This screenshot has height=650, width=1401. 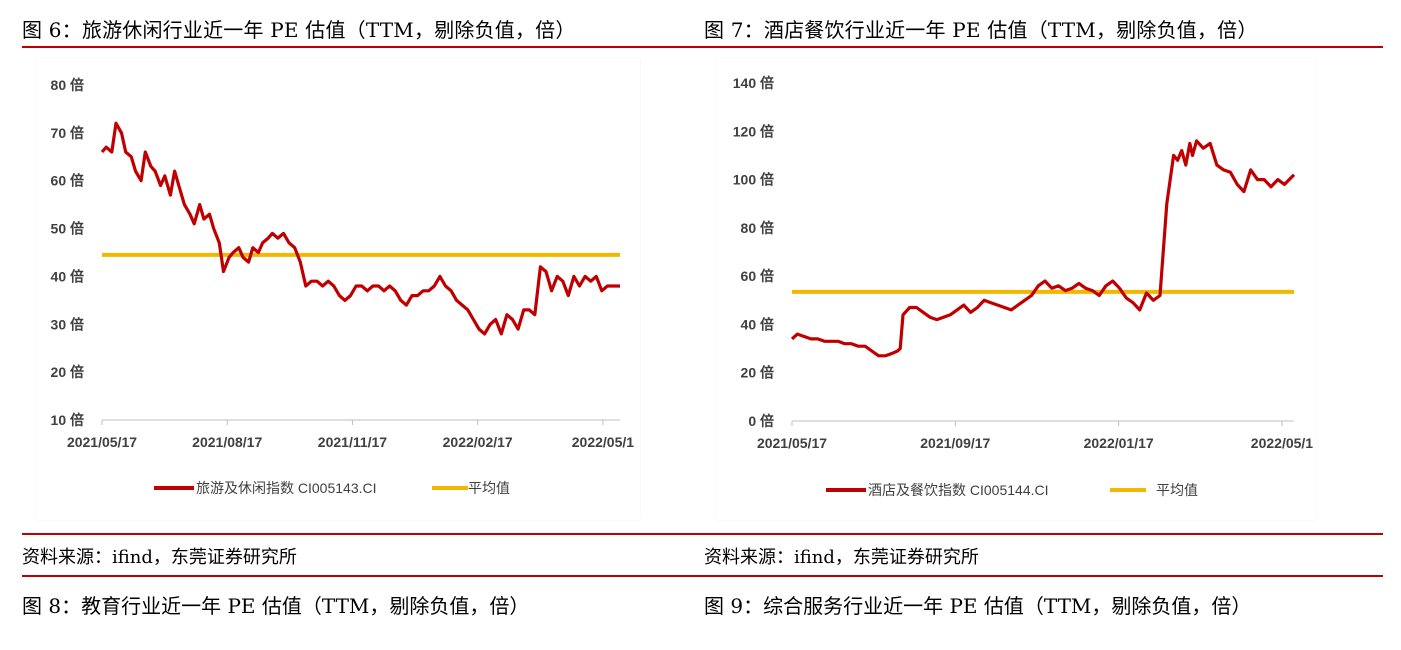 What do you see at coordinates (299, 30) in the screenshot?
I see `figure-6-title: 图 6：旅游休闲行业近一年 PE 估值（TTM，剔除负值，倍）` at bounding box center [299, 30].